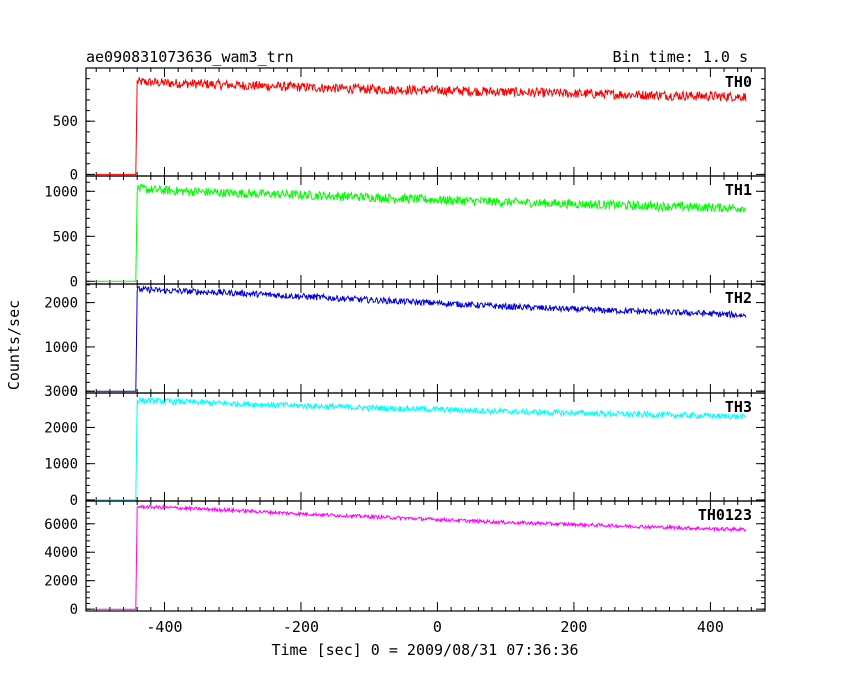  What do you see at coordinates (61, 553) in the screenshot?
I see `y-tick-label: 4000` at bounding box center [61, 553].